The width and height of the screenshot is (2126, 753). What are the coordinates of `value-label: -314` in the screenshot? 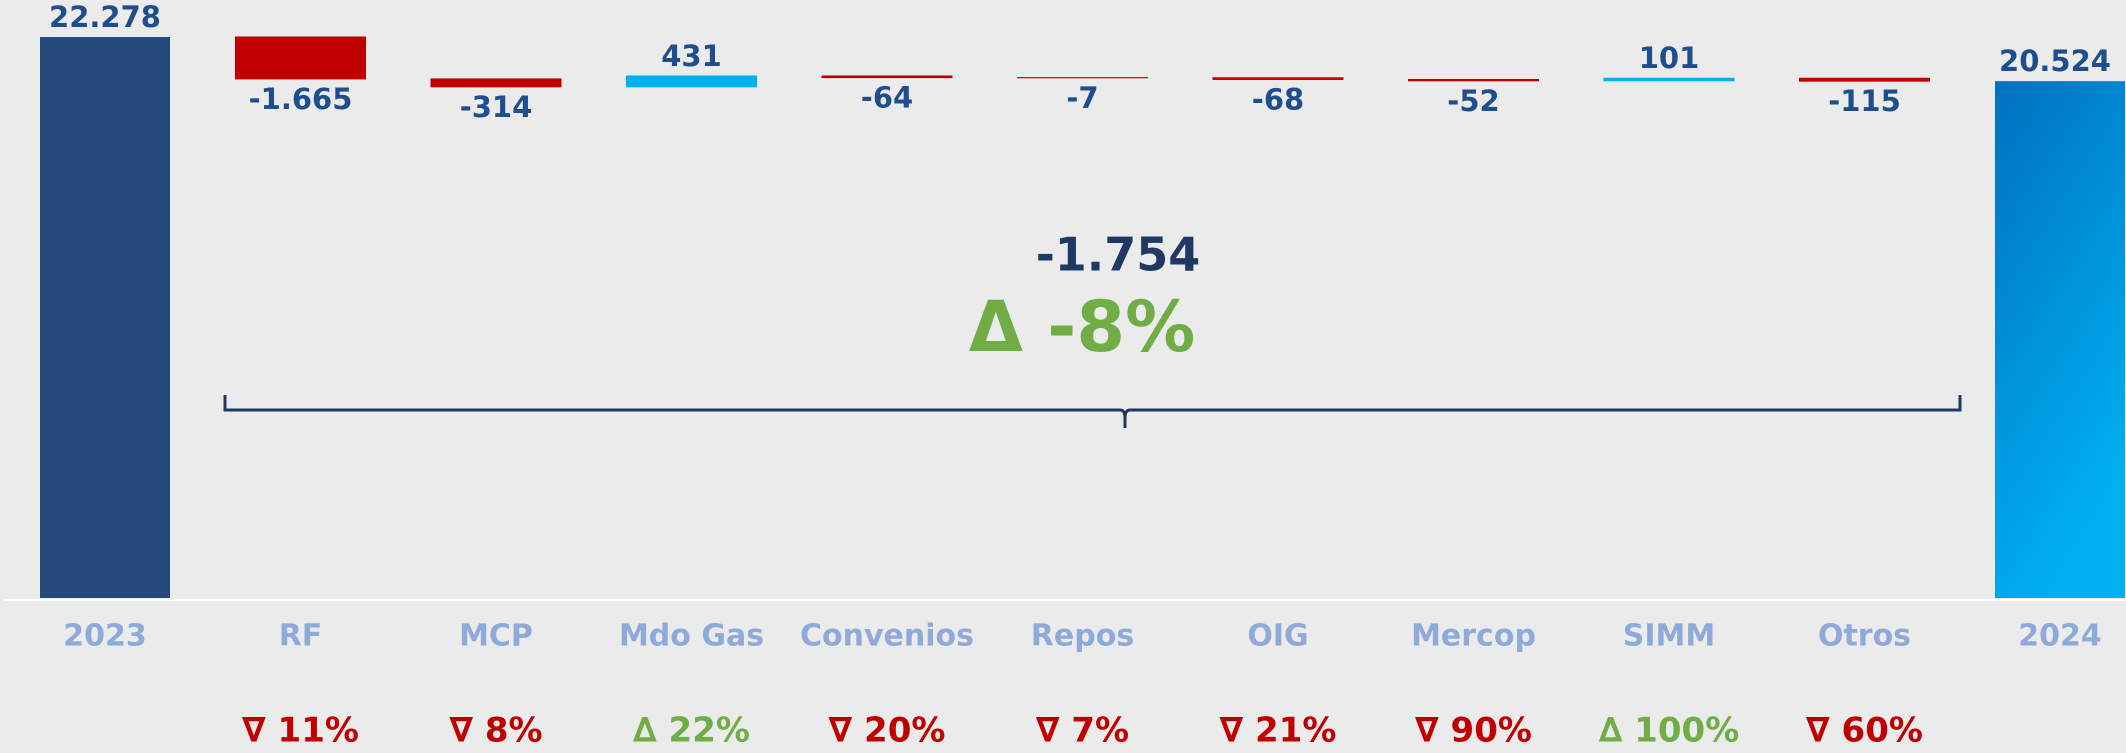 It's located at (496, 107).